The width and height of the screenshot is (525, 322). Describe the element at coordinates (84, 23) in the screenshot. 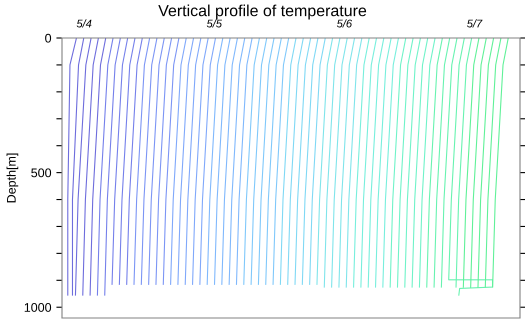

I see `x-tick-label: 5/4` at that location.